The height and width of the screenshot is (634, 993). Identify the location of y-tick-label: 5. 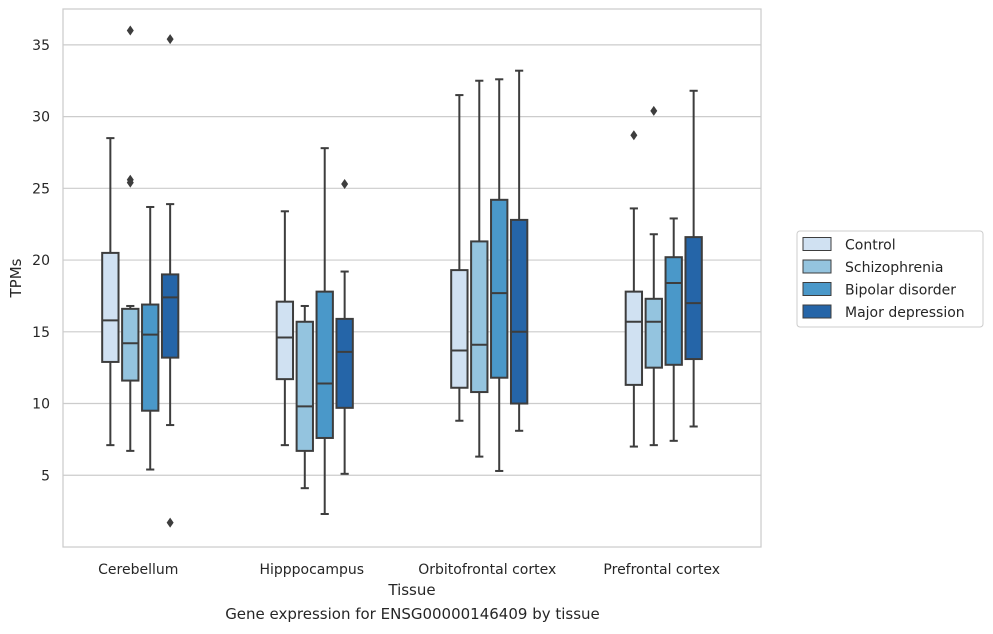
(45, 476).